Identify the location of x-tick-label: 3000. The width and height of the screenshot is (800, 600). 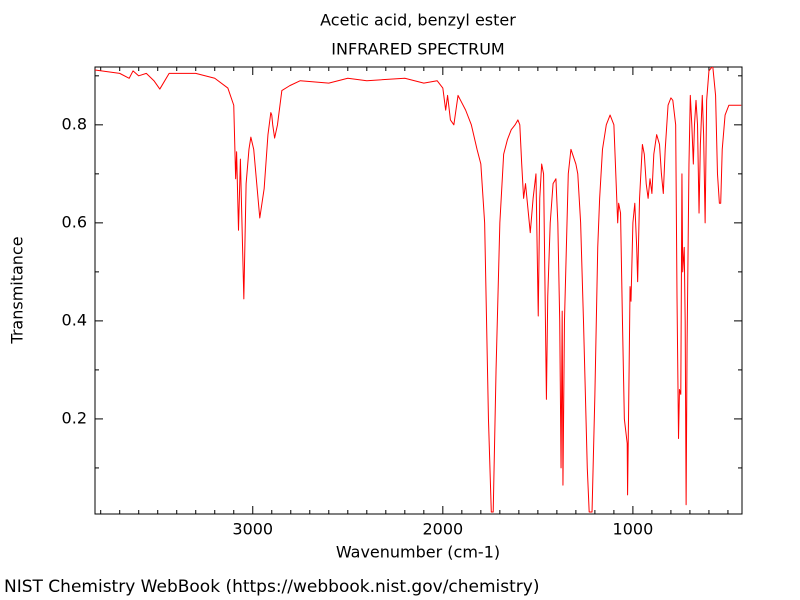
(252, 529).